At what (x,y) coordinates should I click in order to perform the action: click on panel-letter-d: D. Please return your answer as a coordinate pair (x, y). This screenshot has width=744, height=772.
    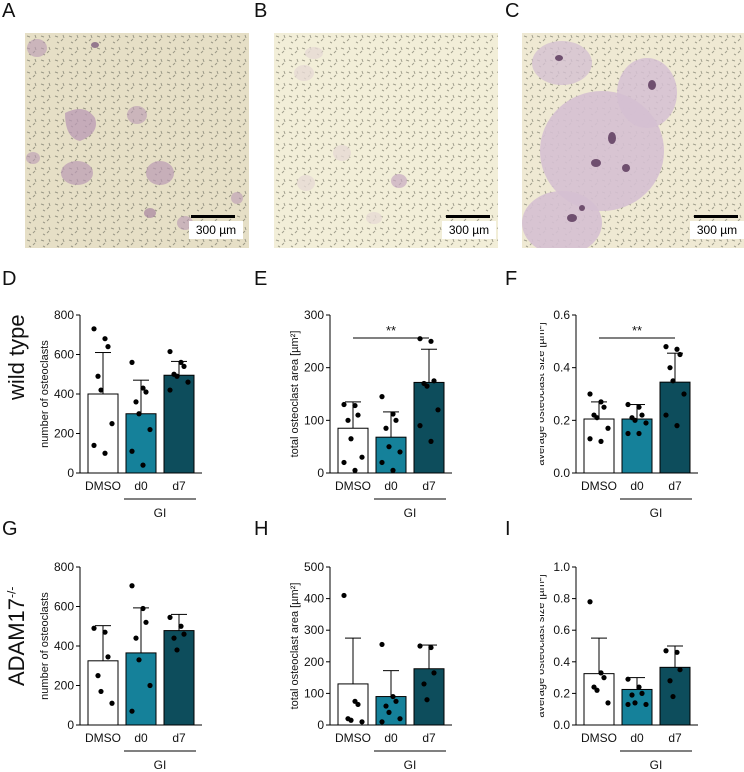
    Looking at the image, I should click on (9, 279).